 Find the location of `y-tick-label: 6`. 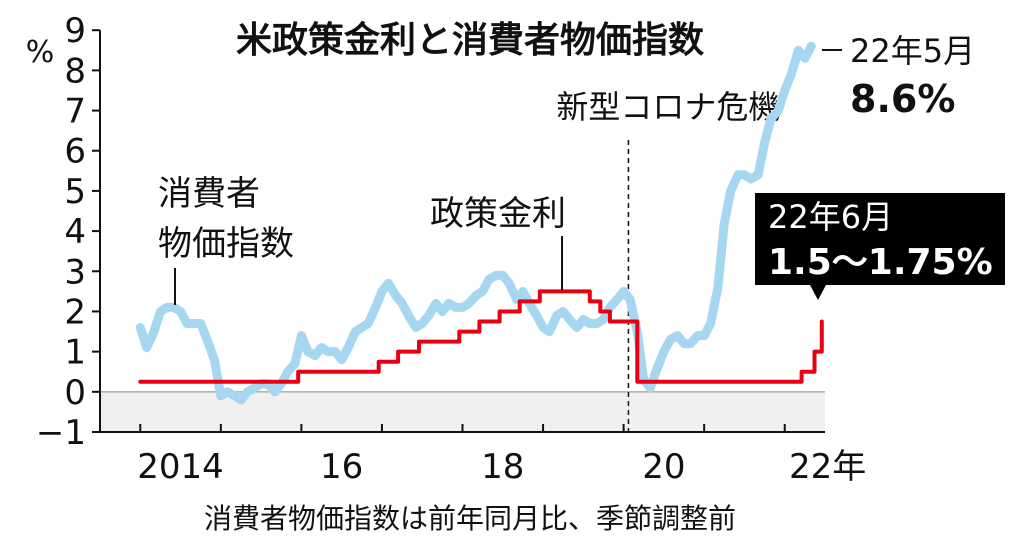

y-tick-label: 6 is located at coordinates (75, 152).